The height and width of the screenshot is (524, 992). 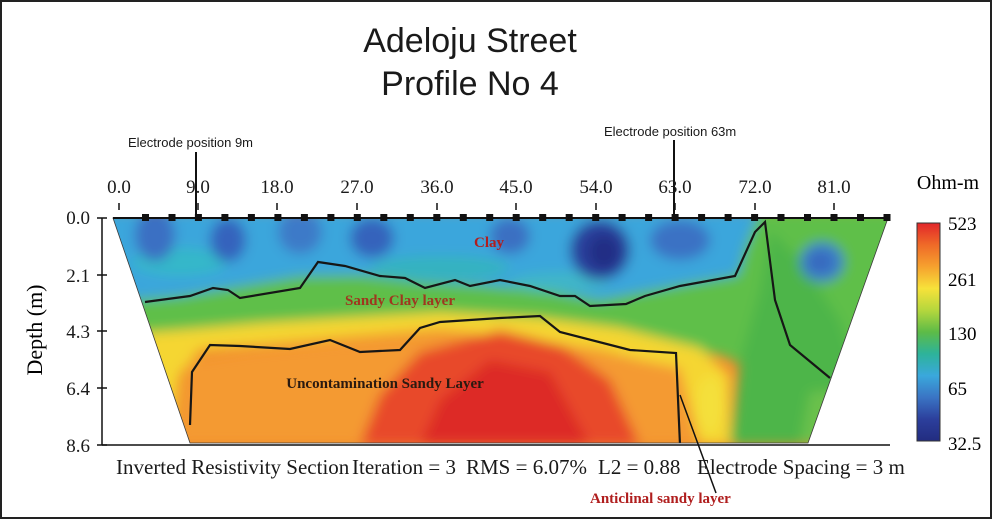 What do you see at coordinates (233, 467) in the screenshot?
I see `footer-section-label: Inverted Resistivity Section` at bounding box center [233, 467].